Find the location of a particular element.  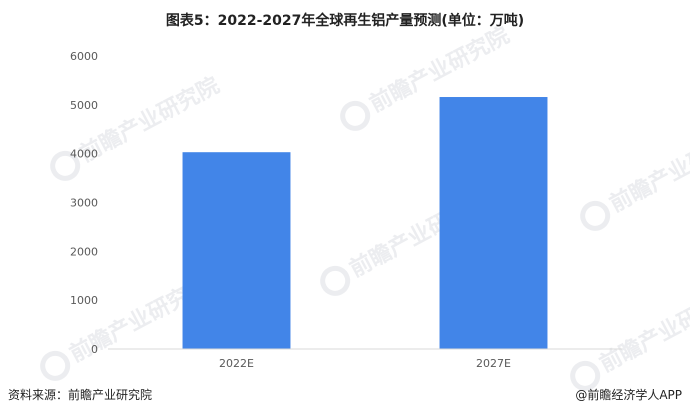

source-note: 资料来源：前瞻产业研究院 is located at coordinates (80, 395).